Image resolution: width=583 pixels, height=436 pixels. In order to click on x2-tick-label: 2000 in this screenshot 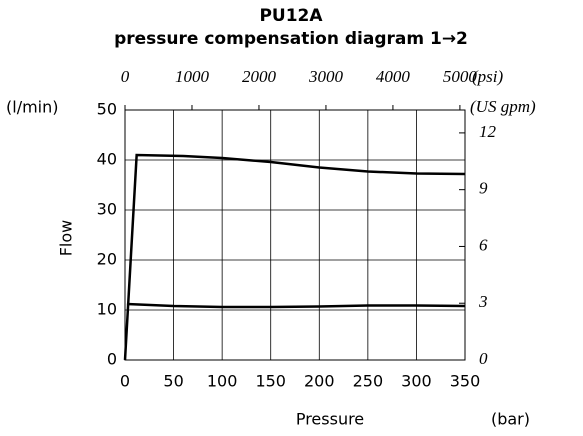, I will do `click(259, 76)`.